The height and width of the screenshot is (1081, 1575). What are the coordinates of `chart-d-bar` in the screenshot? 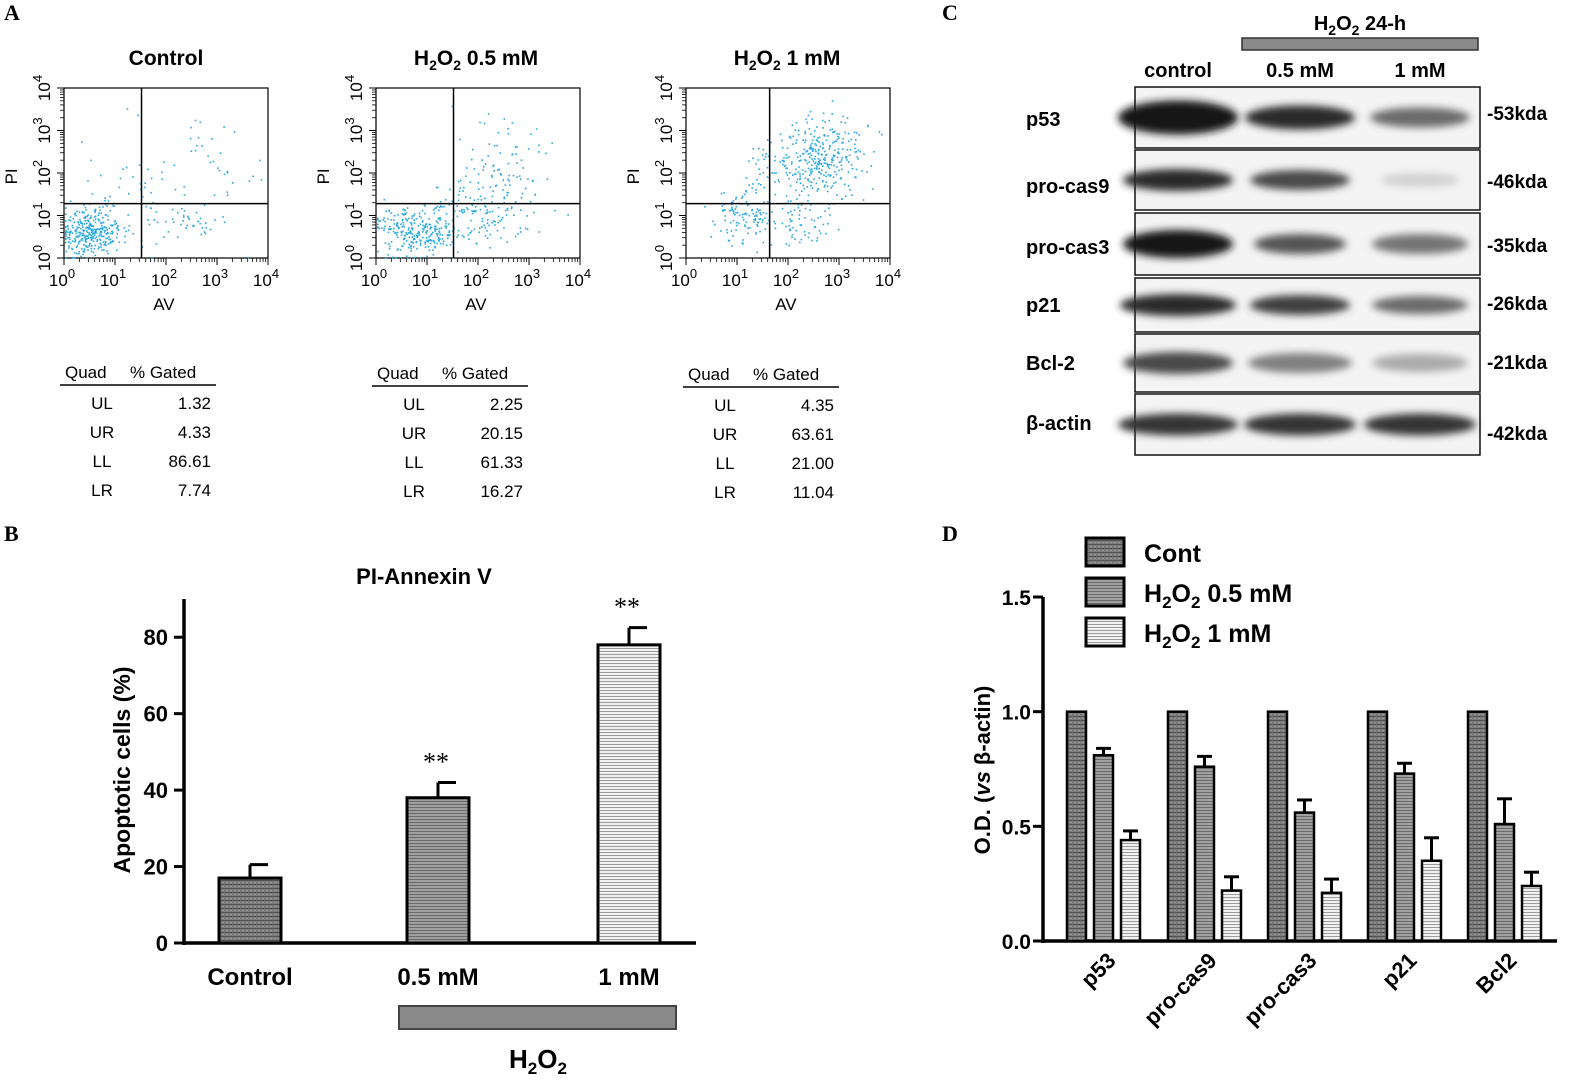 It's located at (1477, 826).